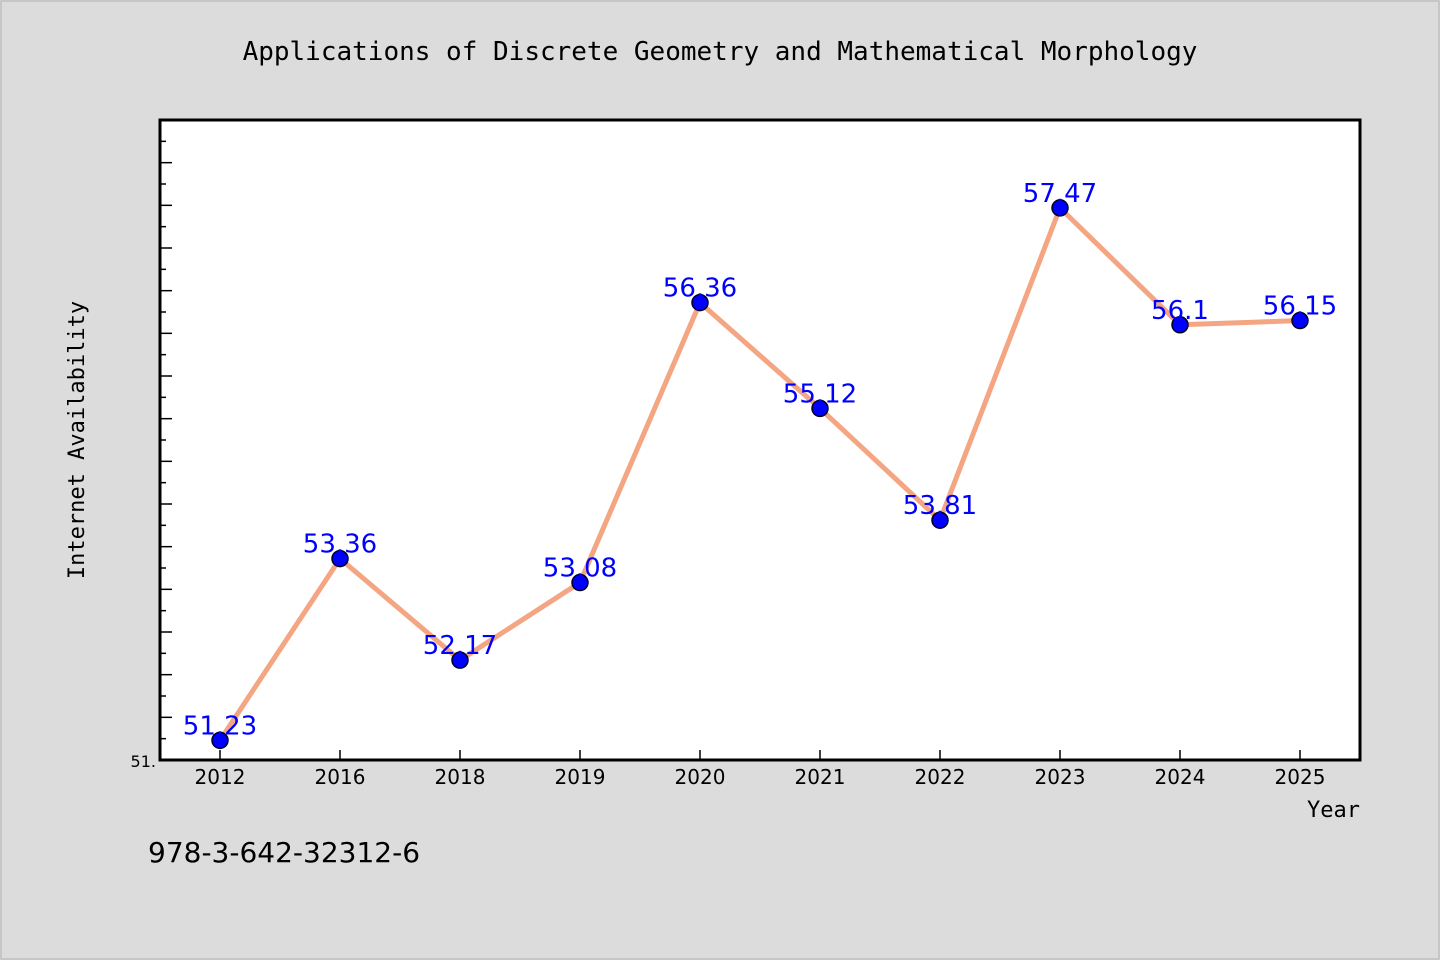 The width and height of the screenshot is (1440, 960). I want to click on data-label: 51.23, so click(220, 726).